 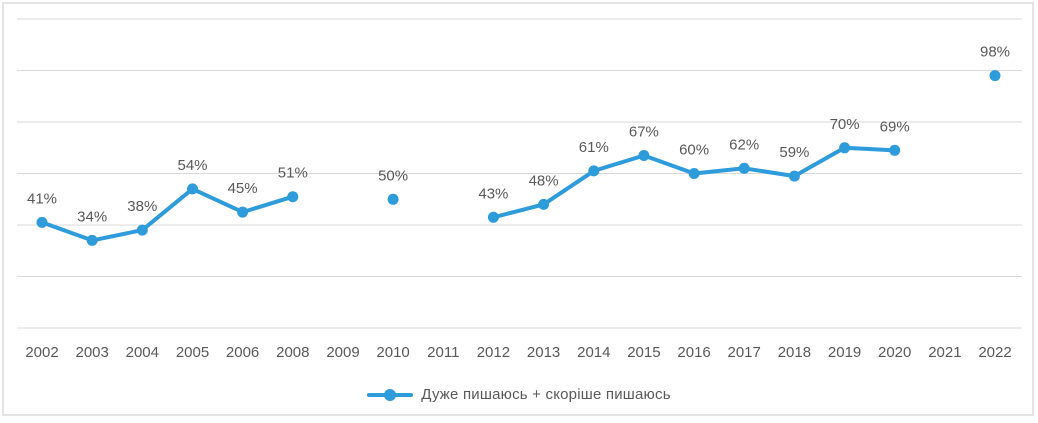 I want to click on x-axis-label-2005: 2005, so click(x=192, y=352).